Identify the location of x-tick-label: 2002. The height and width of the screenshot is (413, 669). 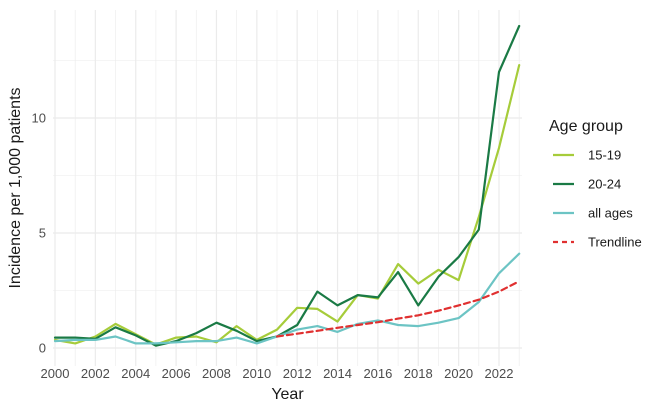
(95, 373).